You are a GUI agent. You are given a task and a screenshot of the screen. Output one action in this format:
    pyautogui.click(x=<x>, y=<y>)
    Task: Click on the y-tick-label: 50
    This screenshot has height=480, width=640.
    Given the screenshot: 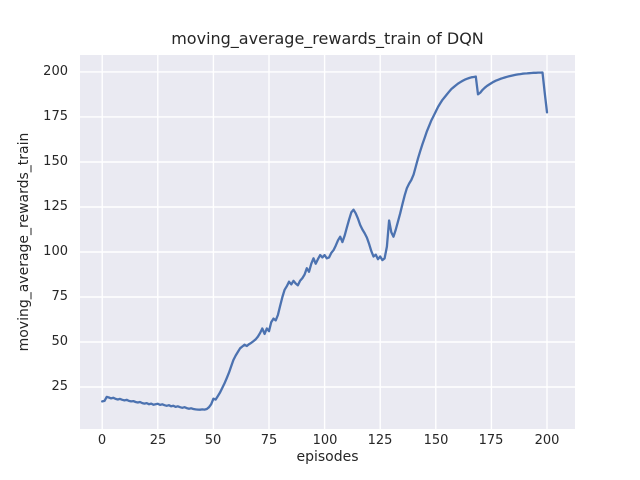 What is the action you would take?
    pyautogui.click(x=59, y=341)
    